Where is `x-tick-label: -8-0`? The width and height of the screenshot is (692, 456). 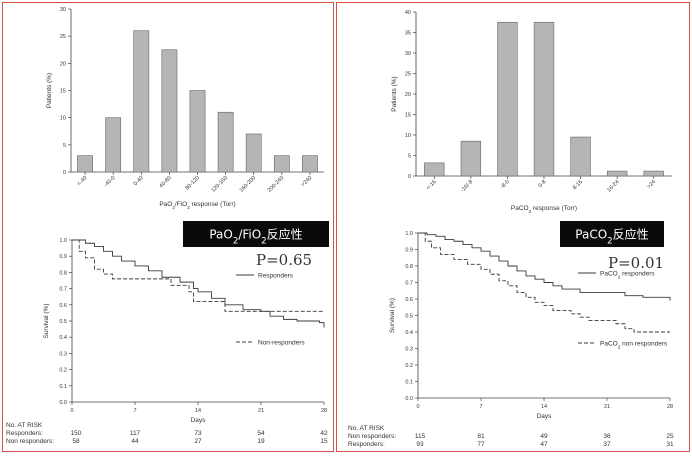
x-tick-label: -8-0 is located at coordinates (505, 184).